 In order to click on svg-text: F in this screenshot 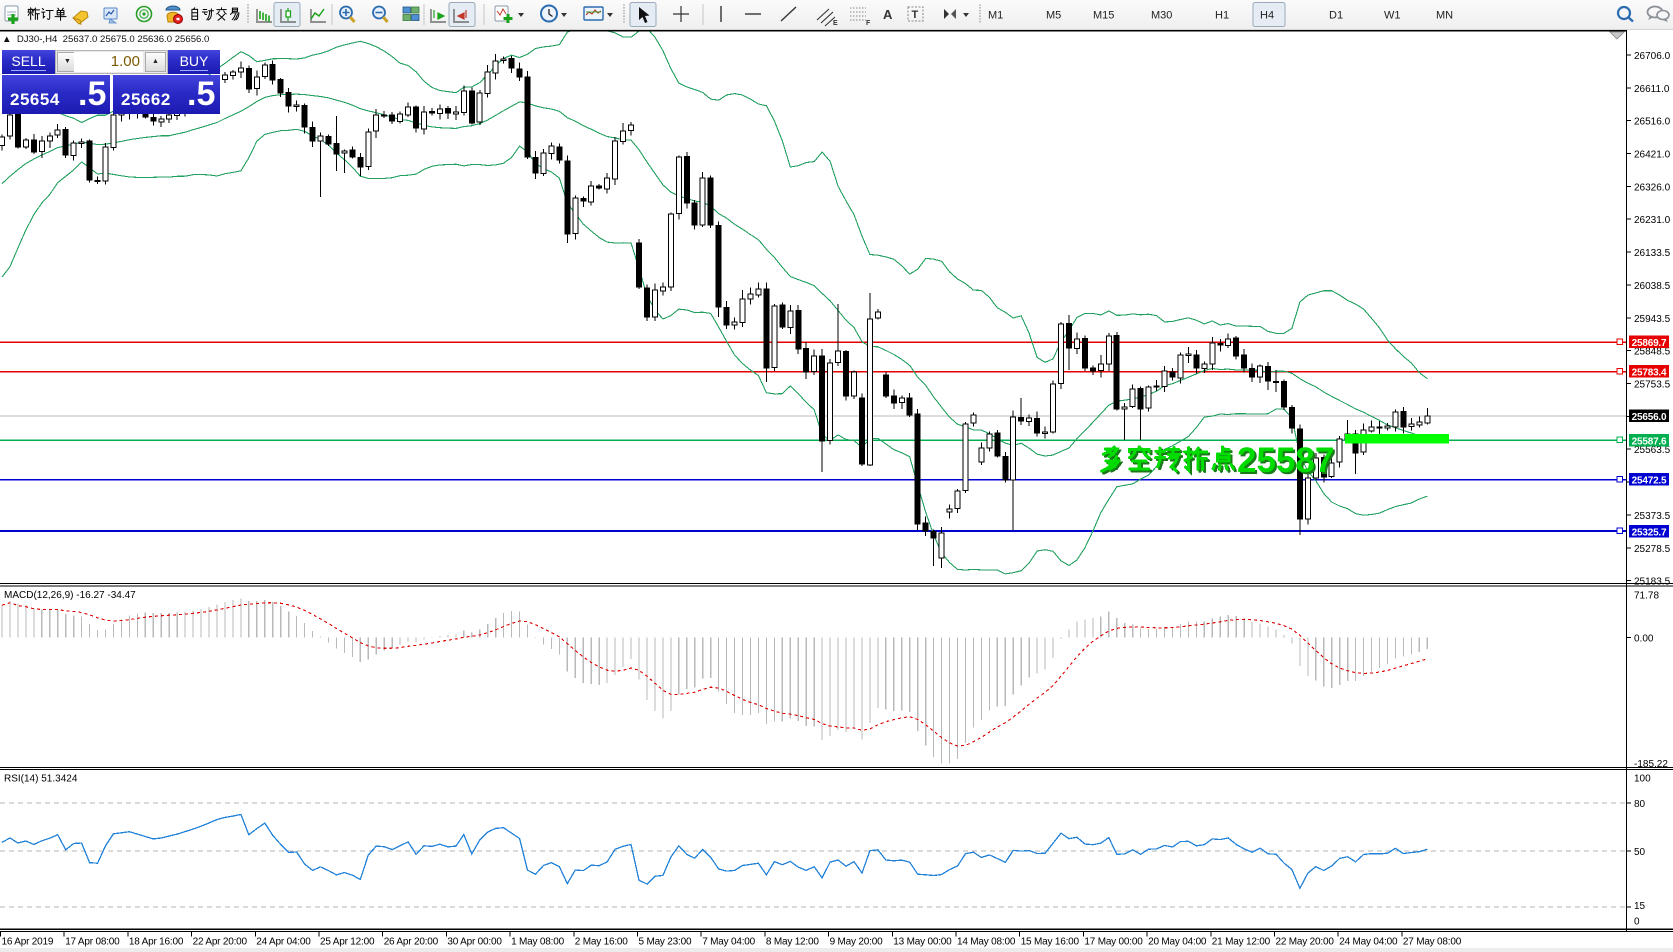, I will do `click(868, 23)`.